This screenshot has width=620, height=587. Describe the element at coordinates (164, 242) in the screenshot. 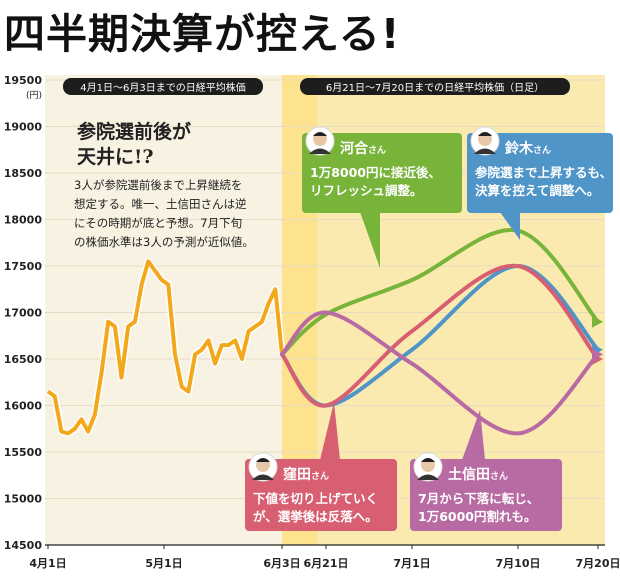

I see `annotation-body-line: の株価水準は3人の予測が近似値。` at that location.